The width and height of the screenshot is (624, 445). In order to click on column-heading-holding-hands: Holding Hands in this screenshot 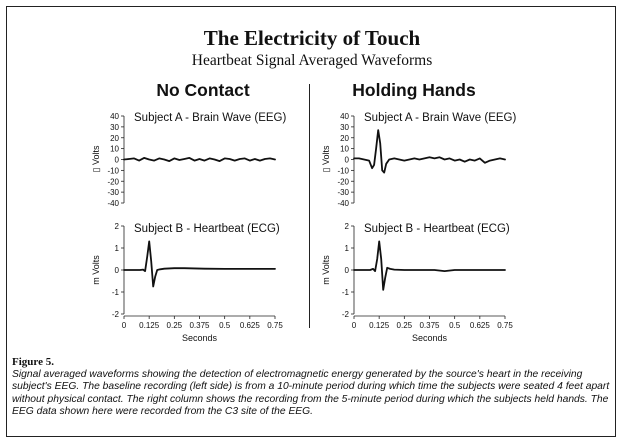, I will do `click(414, 90)`.